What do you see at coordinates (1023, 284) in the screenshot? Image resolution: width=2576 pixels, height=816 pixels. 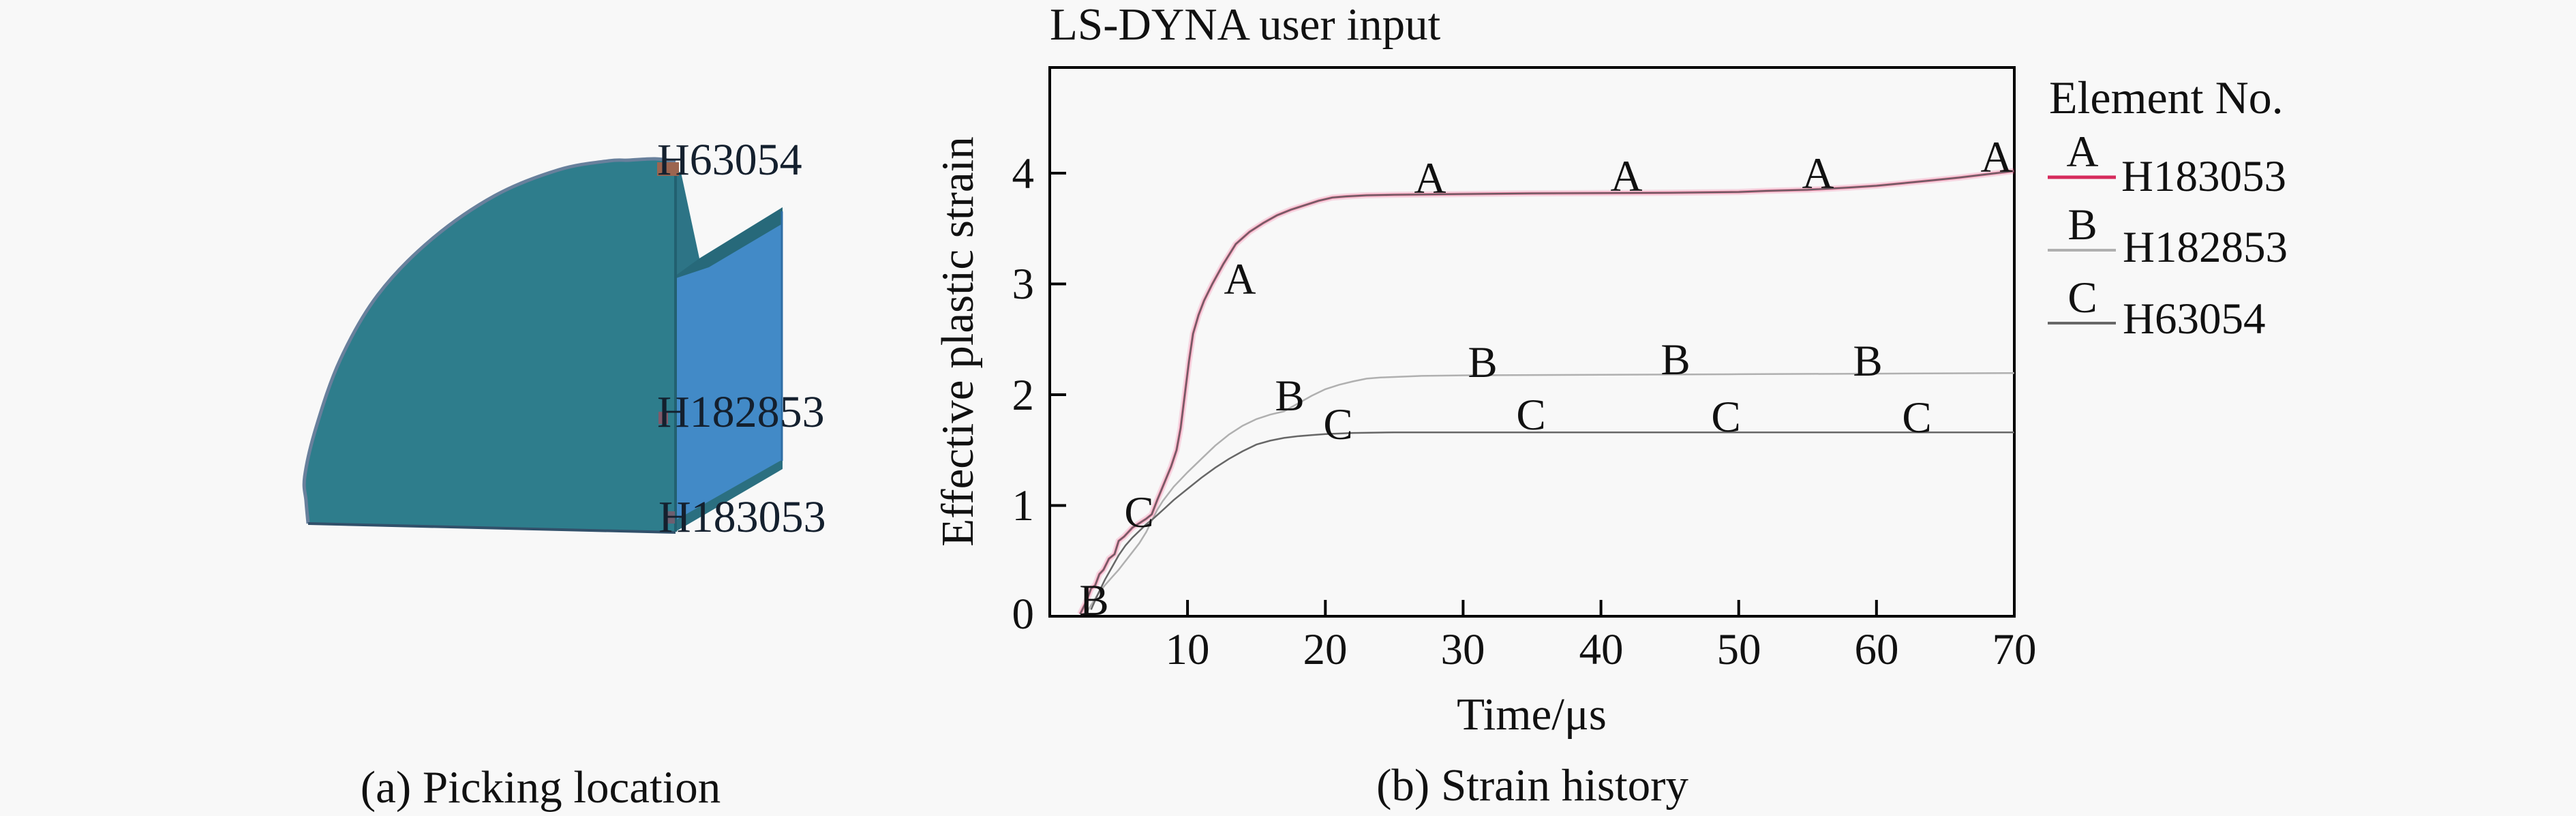 I see `svg-text: 3` at bounding box center [1023, 284].